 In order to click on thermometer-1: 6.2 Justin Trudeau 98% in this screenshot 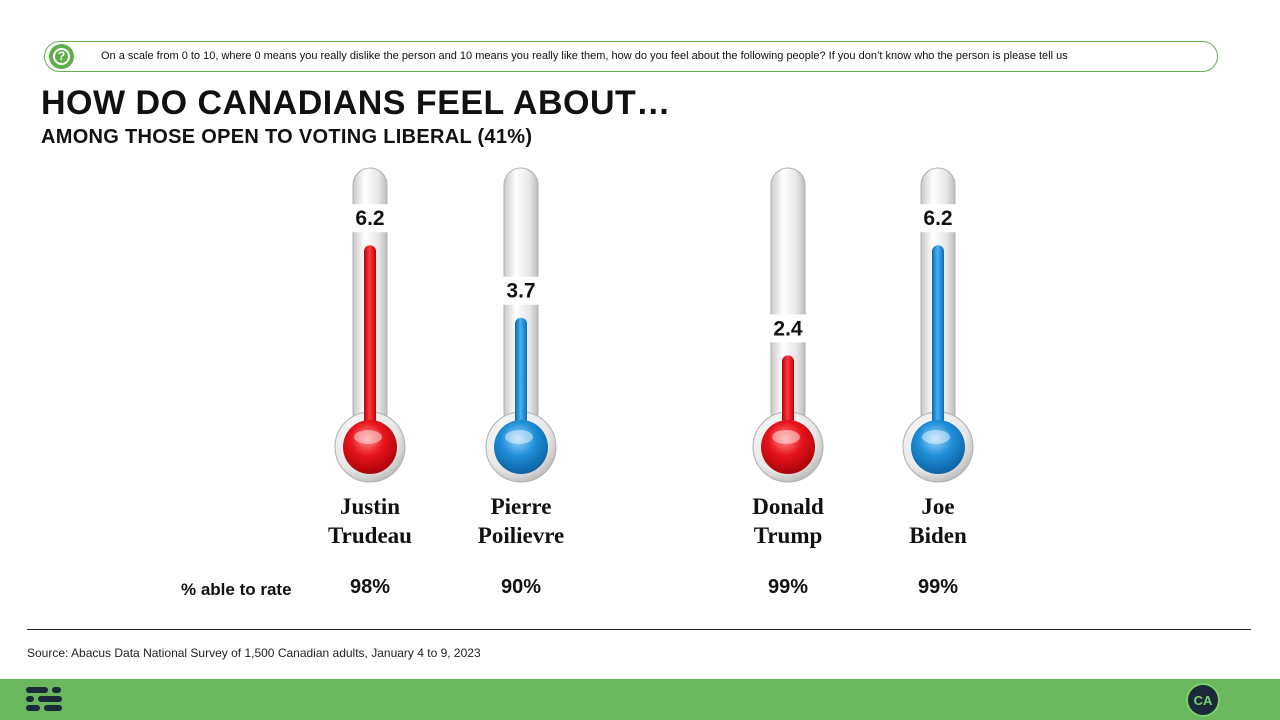, I will do `click(370, 383)`.